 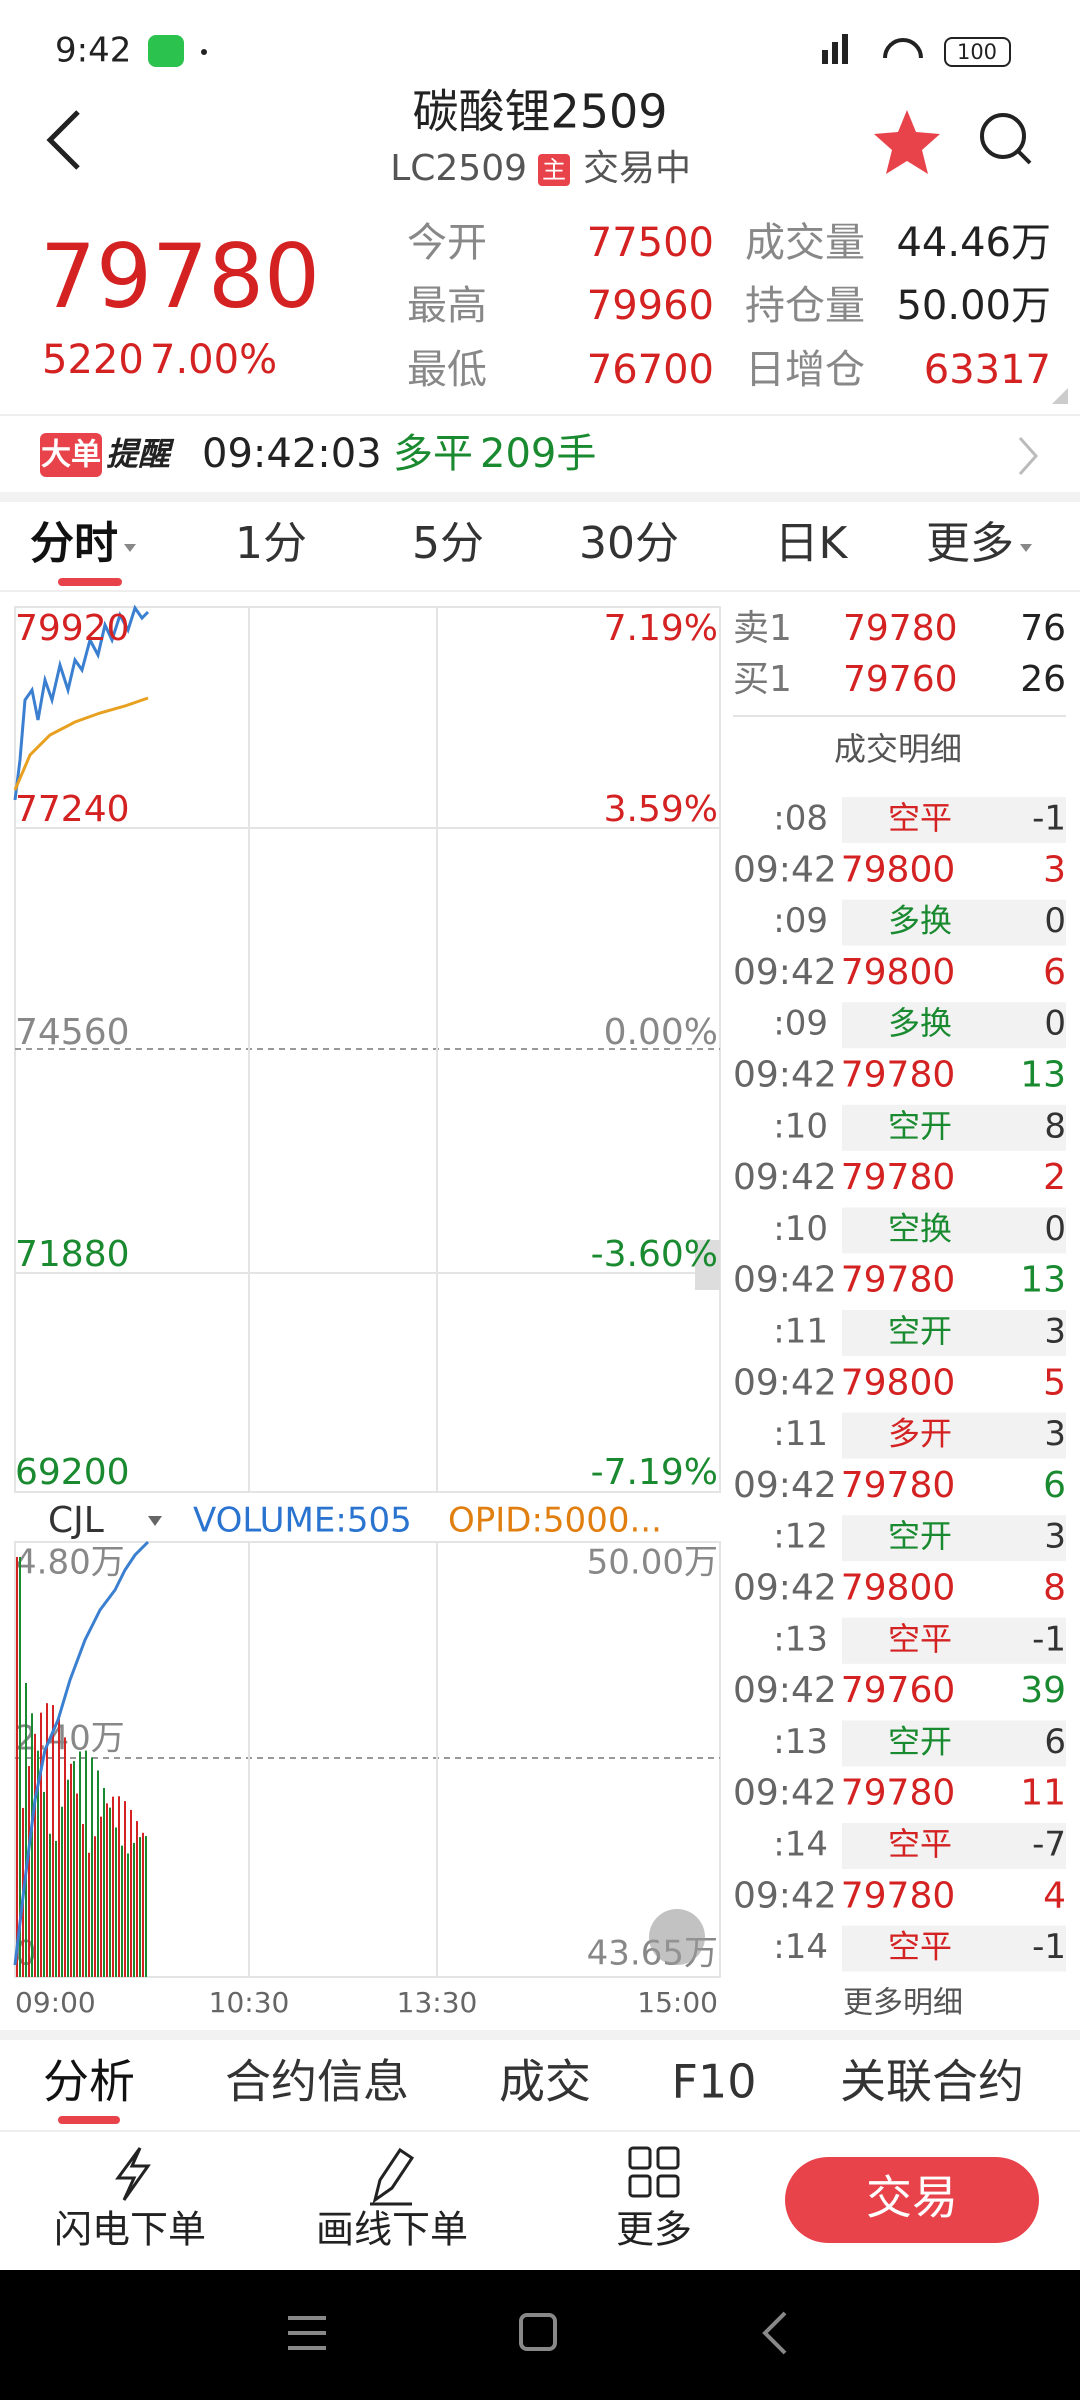 I want to click on price-axis-label: 77240, so click(x=72, y=809).